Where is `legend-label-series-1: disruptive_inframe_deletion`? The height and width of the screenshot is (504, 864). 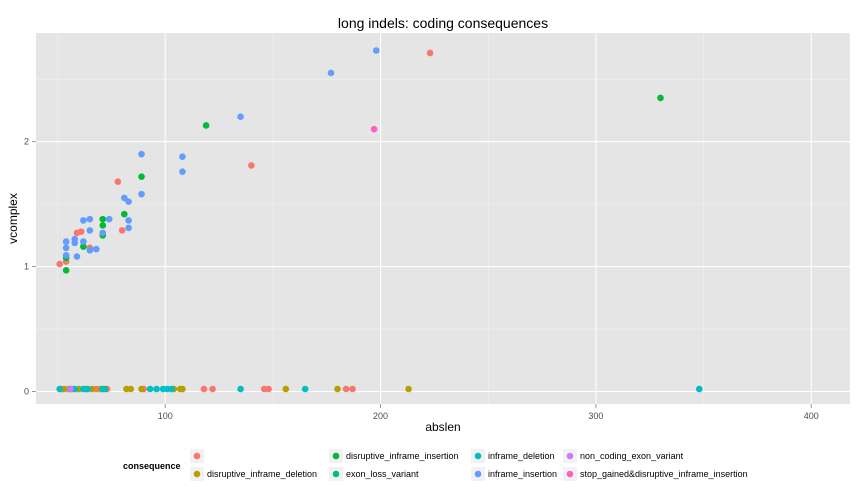 legend-label-series-1: disruptive_inframe_deletion is located at coordinates (262, 474).